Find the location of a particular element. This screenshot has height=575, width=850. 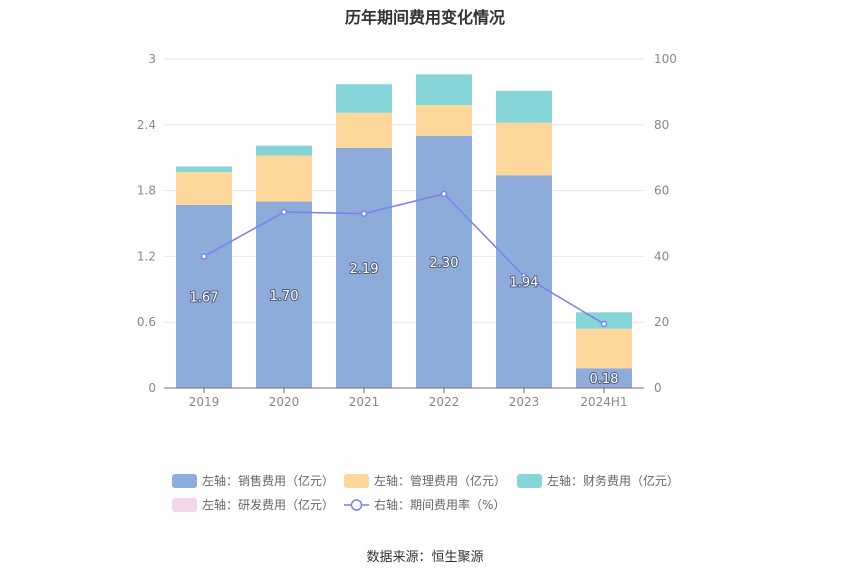

right-tick-label: 60 is located at coordinates (661, 191).